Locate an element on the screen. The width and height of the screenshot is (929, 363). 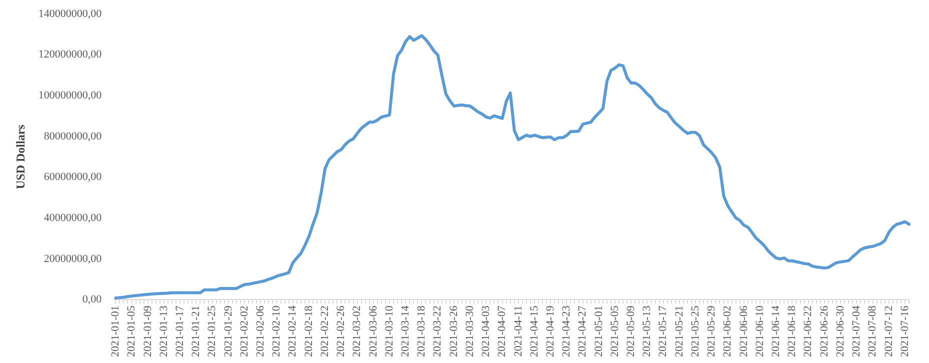
x-tick-label: 2021-05-17 is located at coordinates (663, 331).